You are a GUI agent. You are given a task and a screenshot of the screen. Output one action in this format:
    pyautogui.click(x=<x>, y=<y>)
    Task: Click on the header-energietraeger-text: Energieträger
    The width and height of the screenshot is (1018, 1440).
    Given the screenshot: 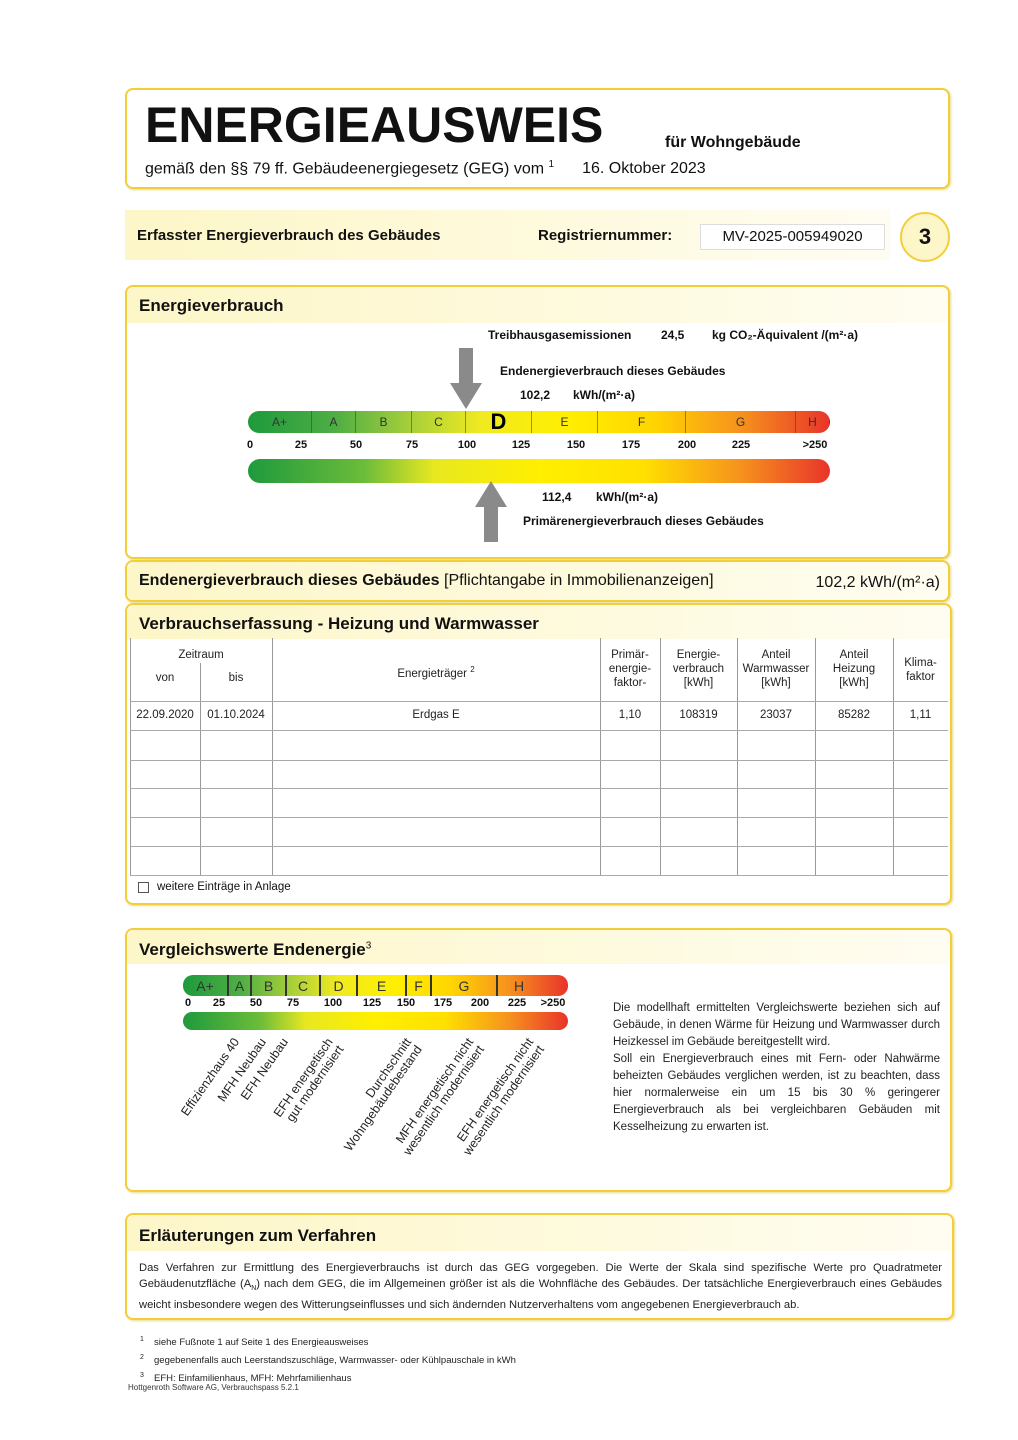 What is the action you would take?
    pyautogui.click(x=432, y=673)
    